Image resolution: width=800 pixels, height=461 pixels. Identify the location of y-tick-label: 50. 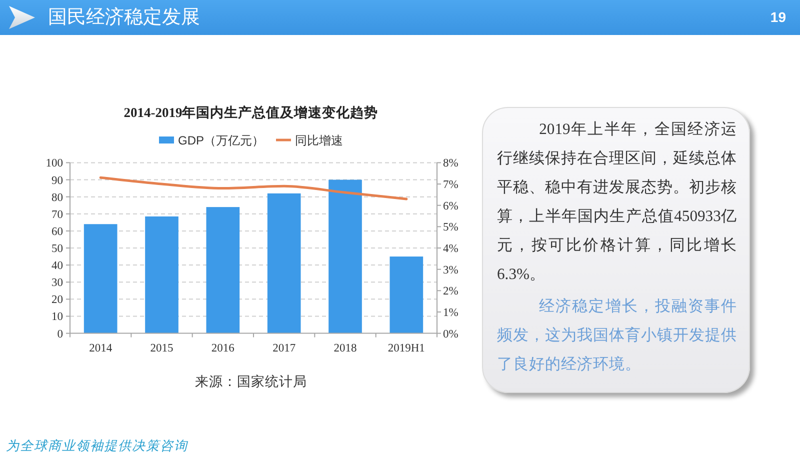
(58, 249).